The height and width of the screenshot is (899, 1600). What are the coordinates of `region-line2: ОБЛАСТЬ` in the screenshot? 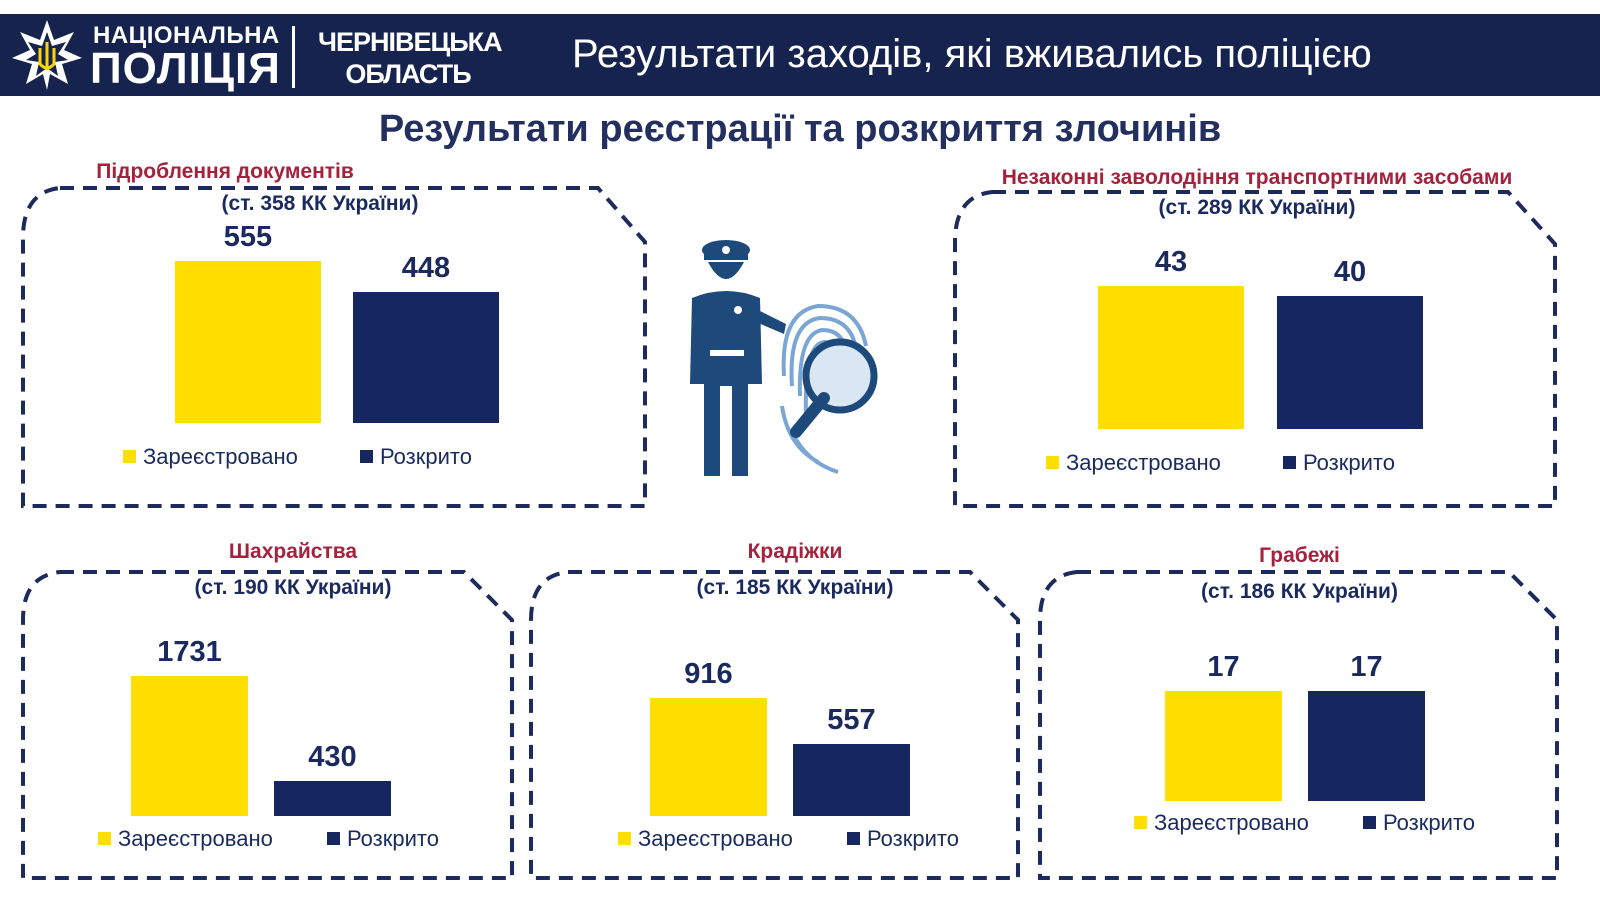 It's located at (408, 74).